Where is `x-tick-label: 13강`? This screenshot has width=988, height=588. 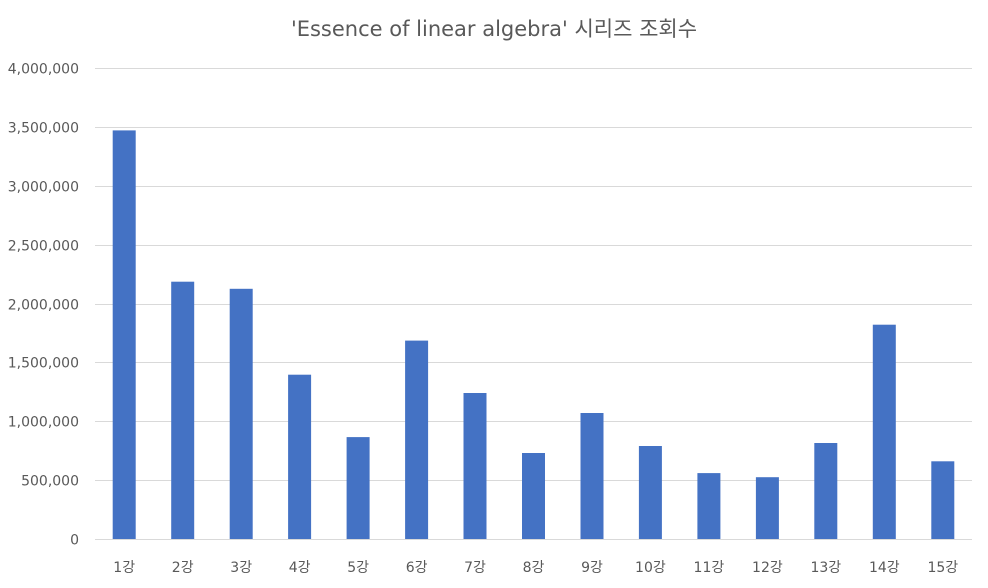
x-tick-label: 13강 is located at coordinates (825, 568).